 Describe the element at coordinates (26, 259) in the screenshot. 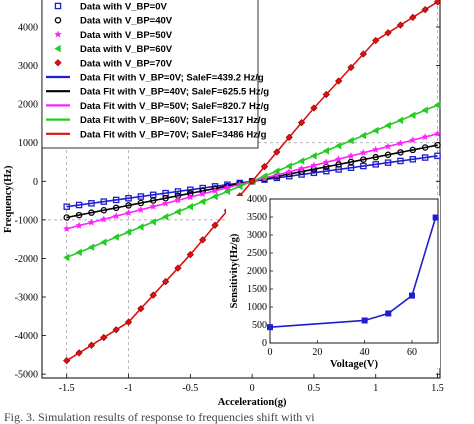

I see `y-tick-label: -2000` at that location.